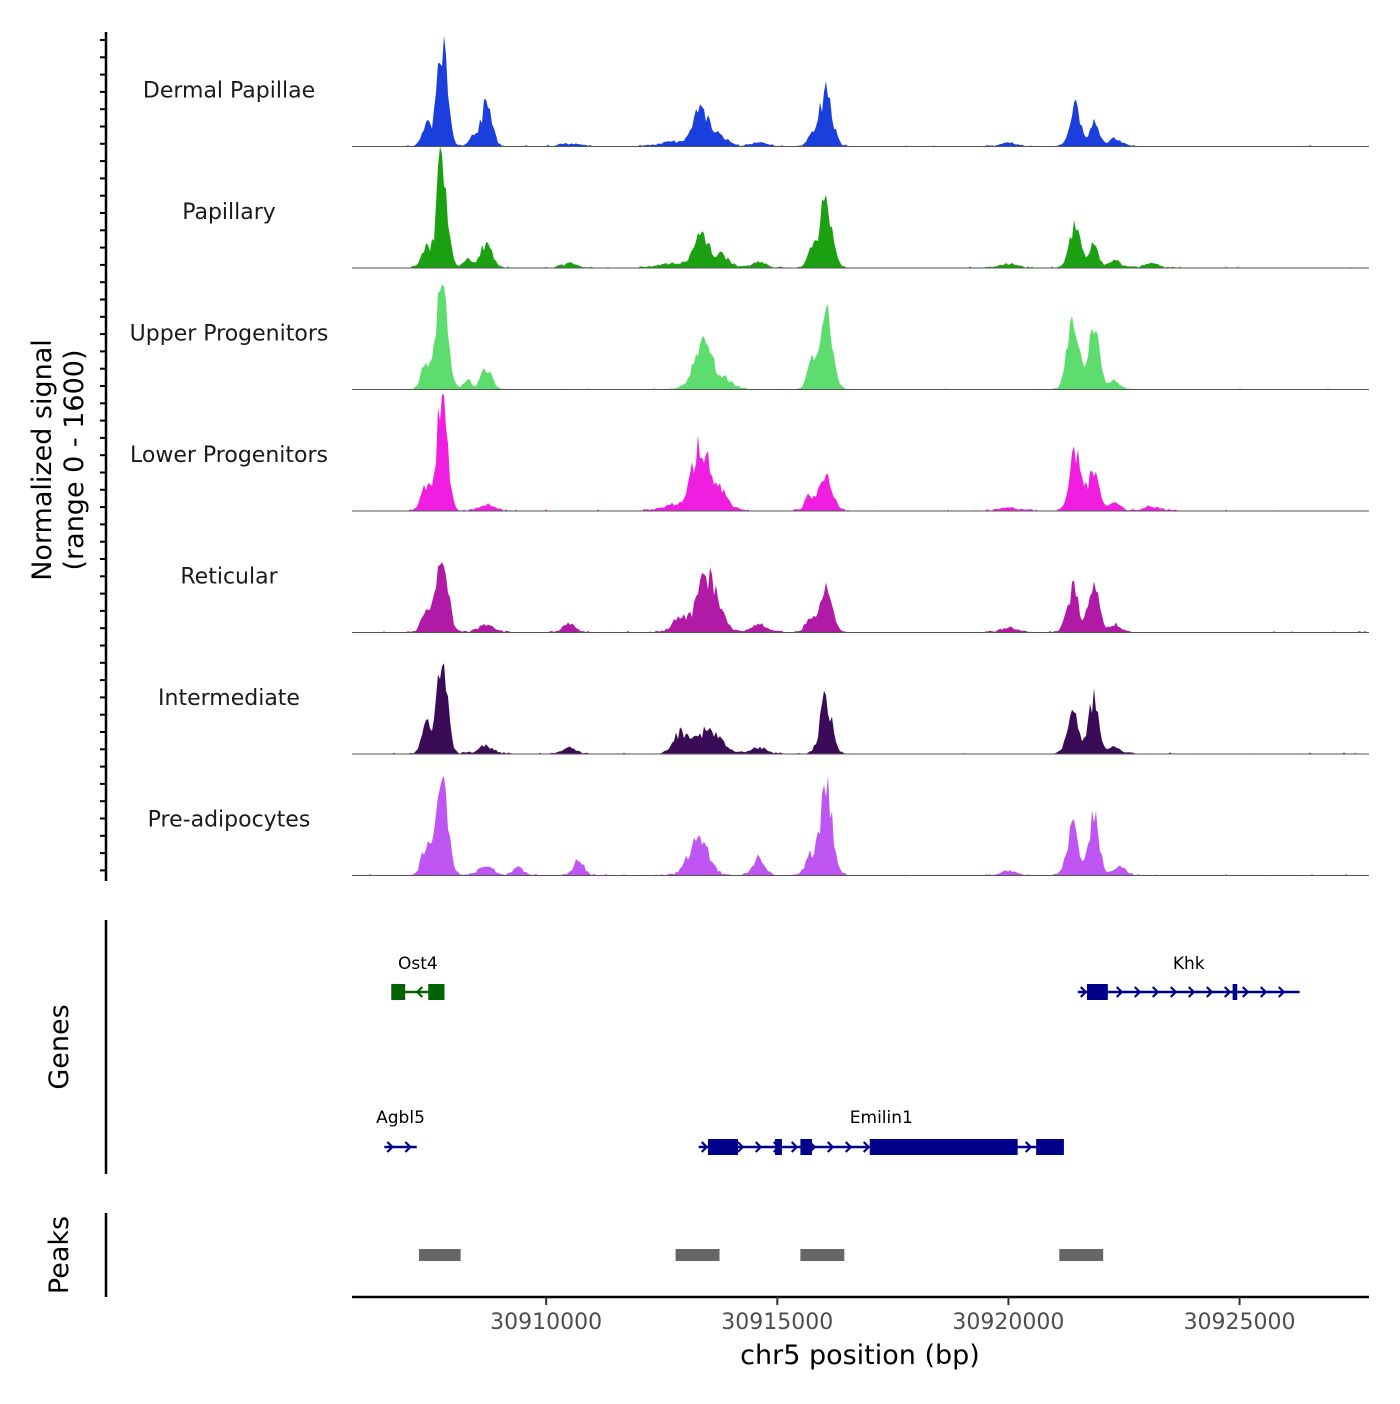 The width and height of the screenshot is (1400, 1404). I want to click on gene-ost4: Ost4, so click(418, 977).